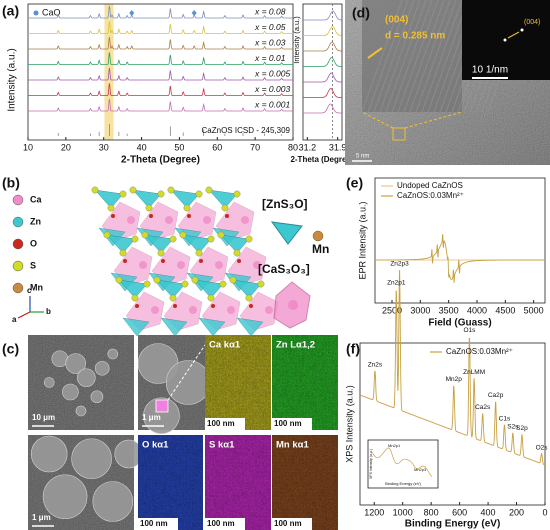 The width and height of the screenshot is (550, 530). What do you see at coordinates (154, 523) in the screenshot?
I see `scale-label: 100 nm` at bounding box center [154, 523].